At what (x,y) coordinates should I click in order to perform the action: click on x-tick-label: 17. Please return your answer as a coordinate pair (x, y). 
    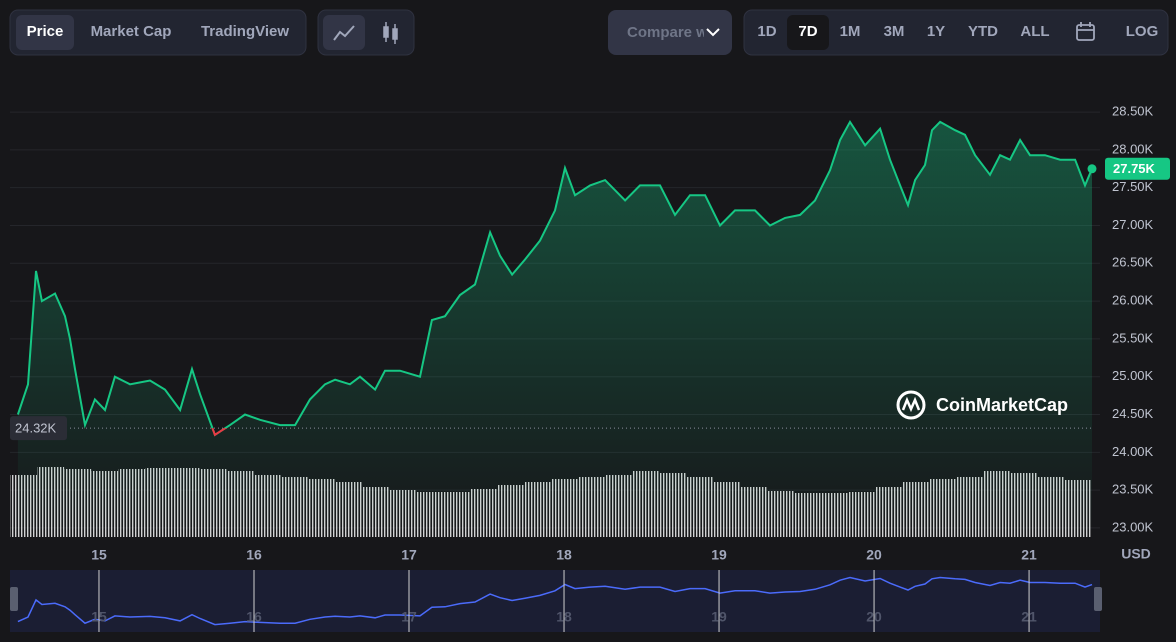
    Looking at the image, I should click on (409, 555).